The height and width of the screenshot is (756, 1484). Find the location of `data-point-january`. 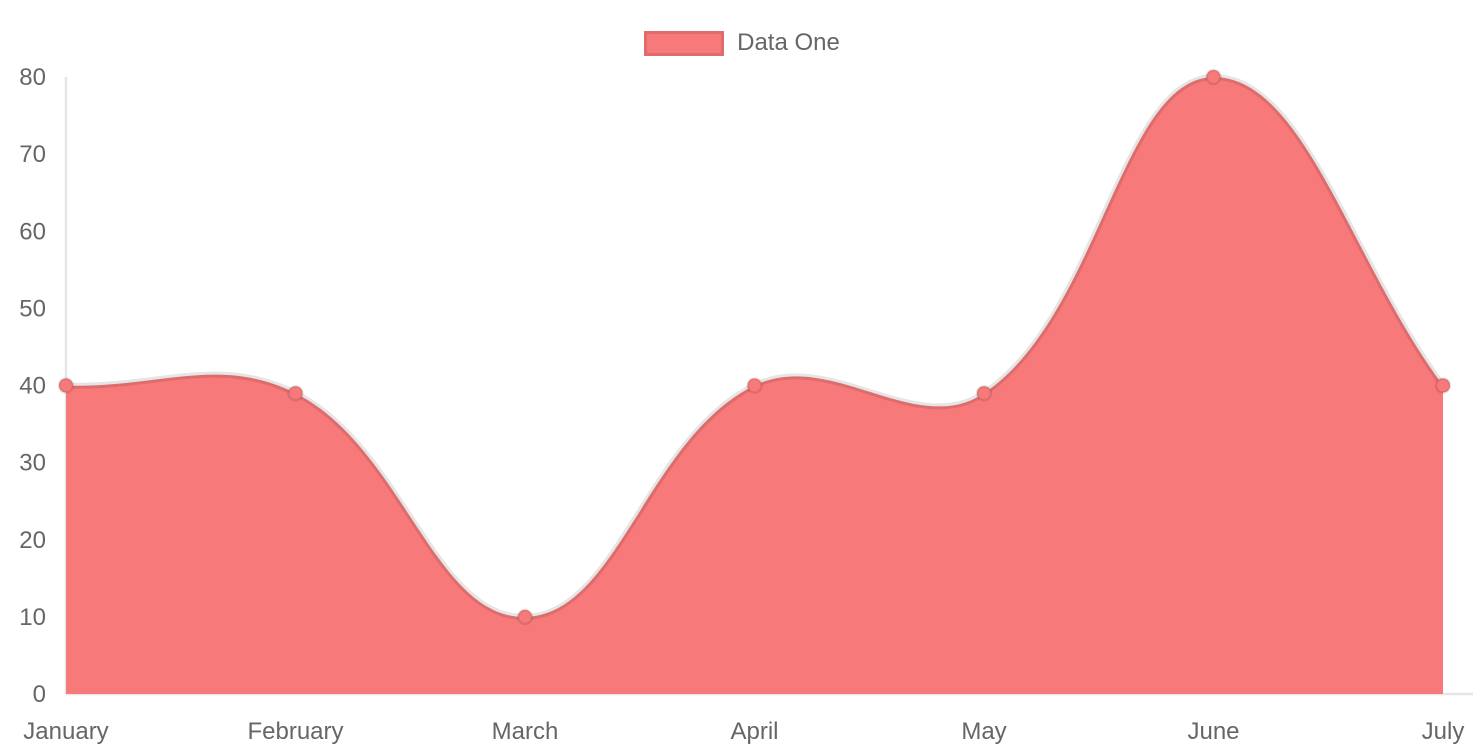

data-point-january is located at coordinates (66, 385).